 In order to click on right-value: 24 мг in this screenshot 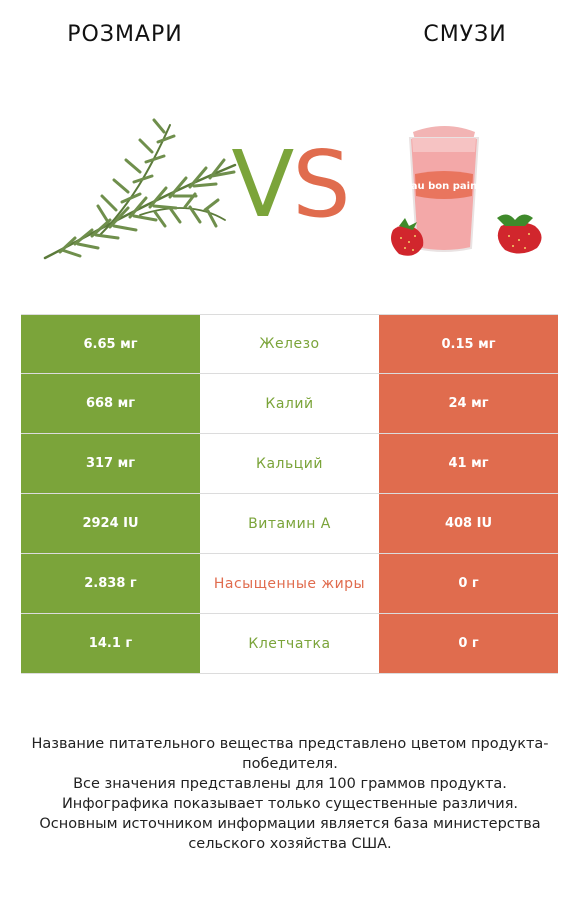, I will do `click(468, 403)`.